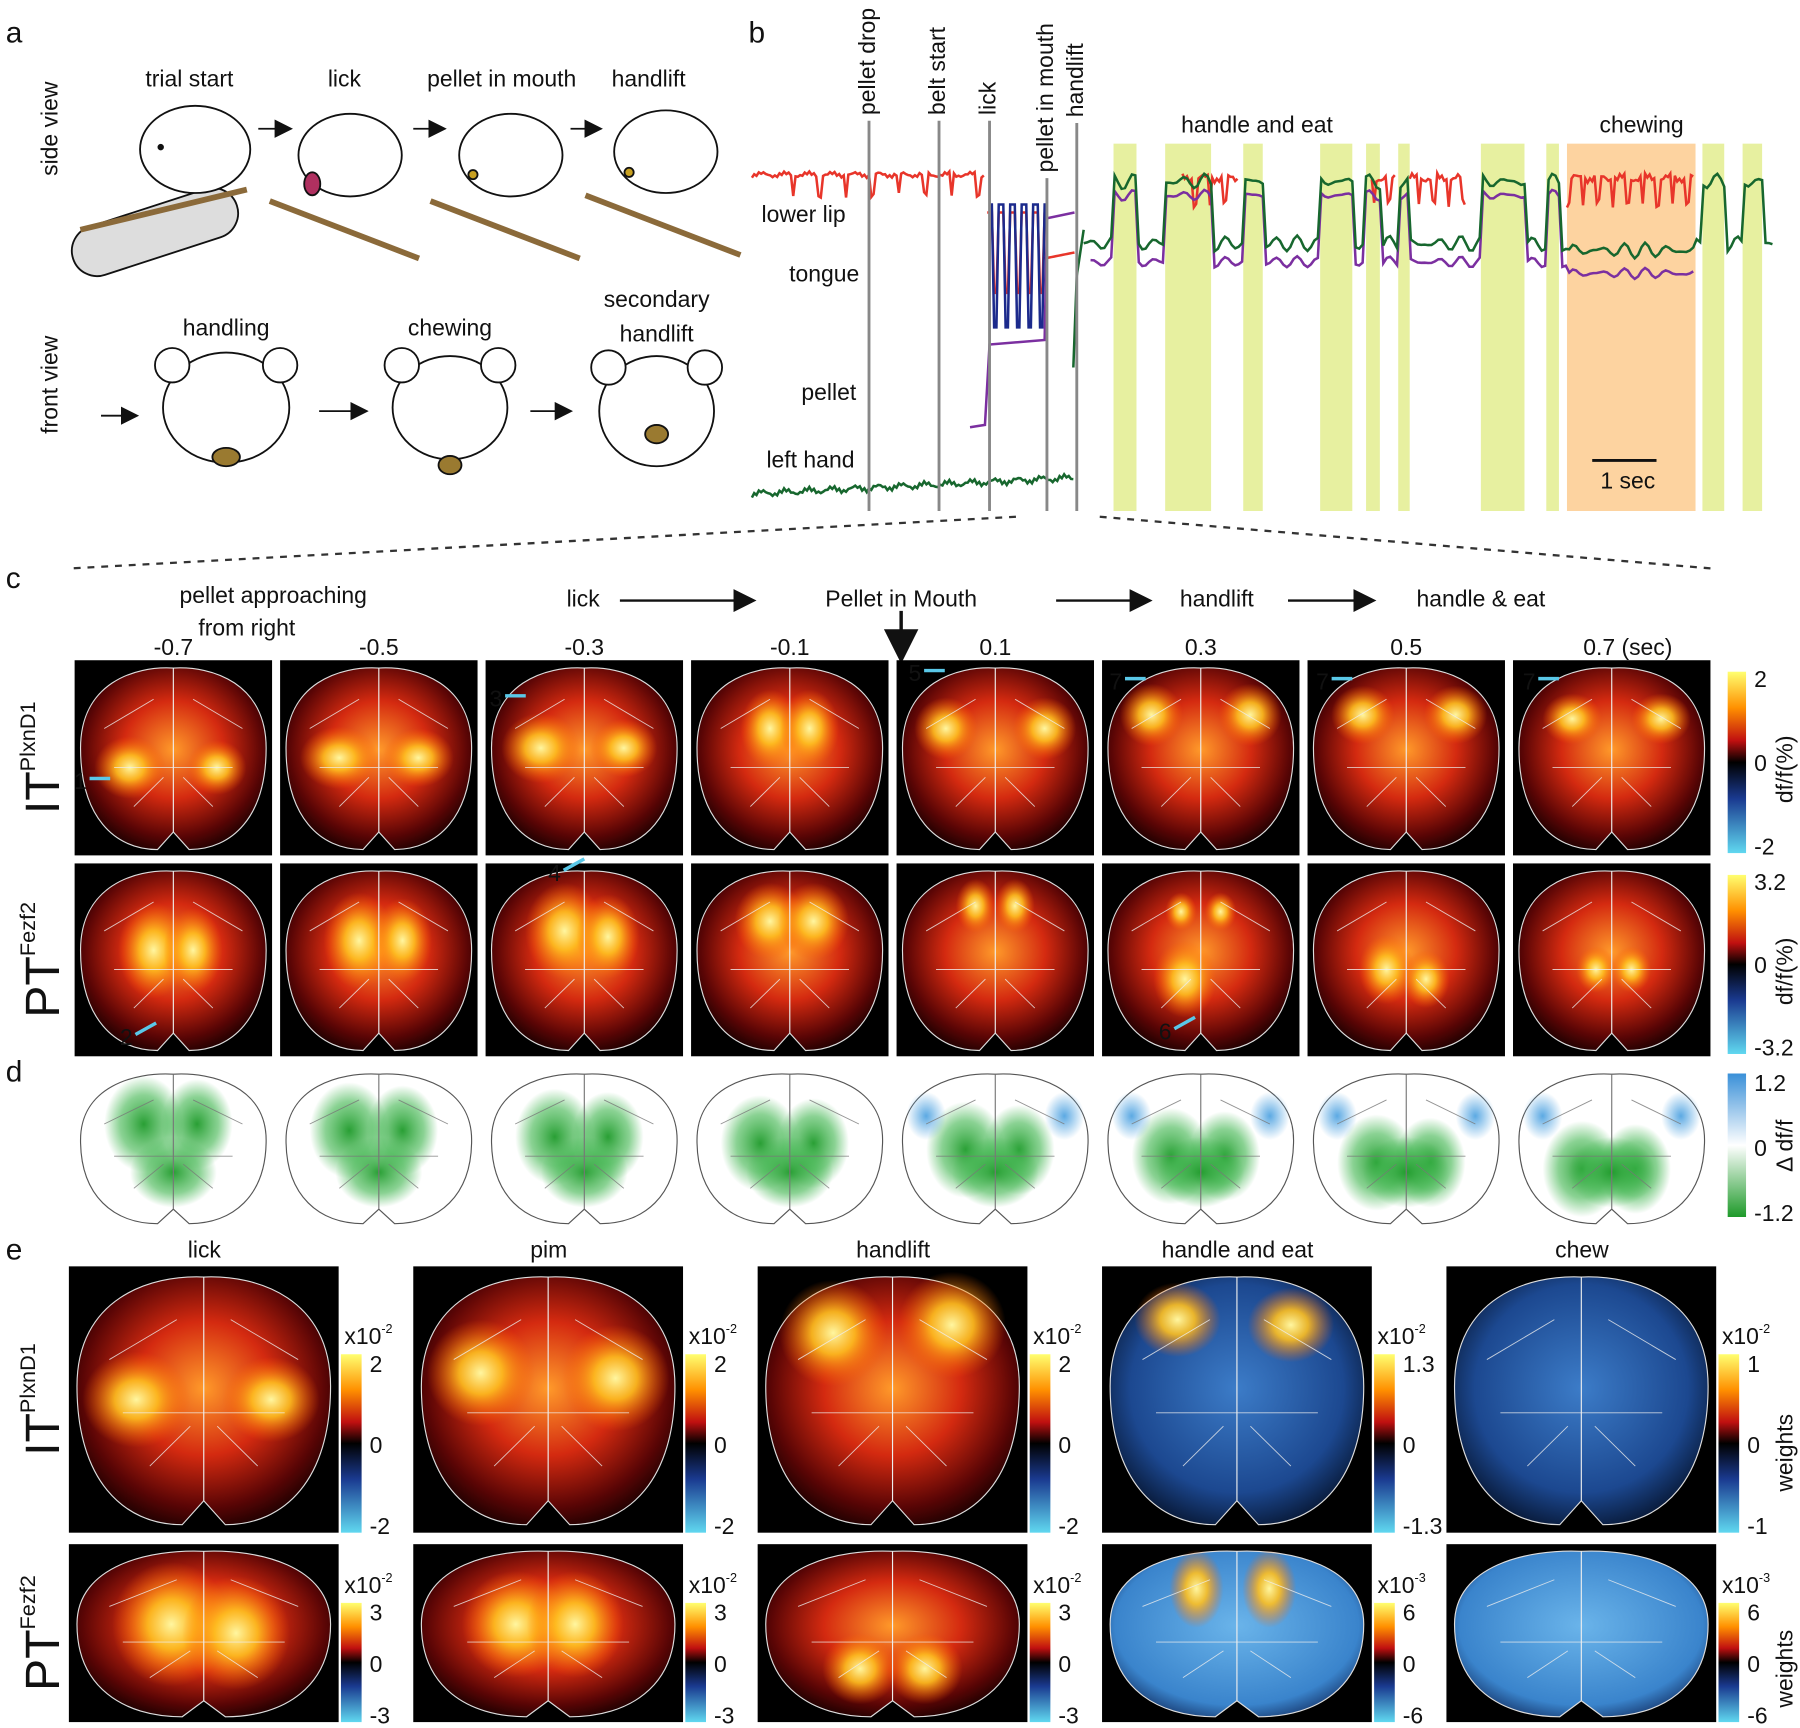  Describe the element at coordinates (1753, 1612) in the screenshot. I see `colorbar-tick-label: 6` at that location.